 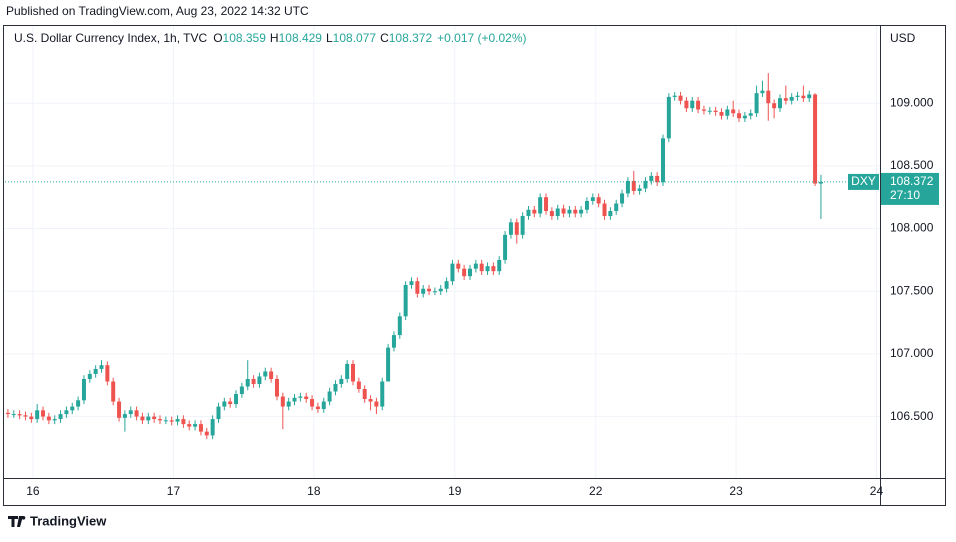 What do you see at coordinates (111, 38) in the screenshot?
I see `header-title: U.S. Dollar Currency Index, 1h, TVC` at bounding box center [111, 38].